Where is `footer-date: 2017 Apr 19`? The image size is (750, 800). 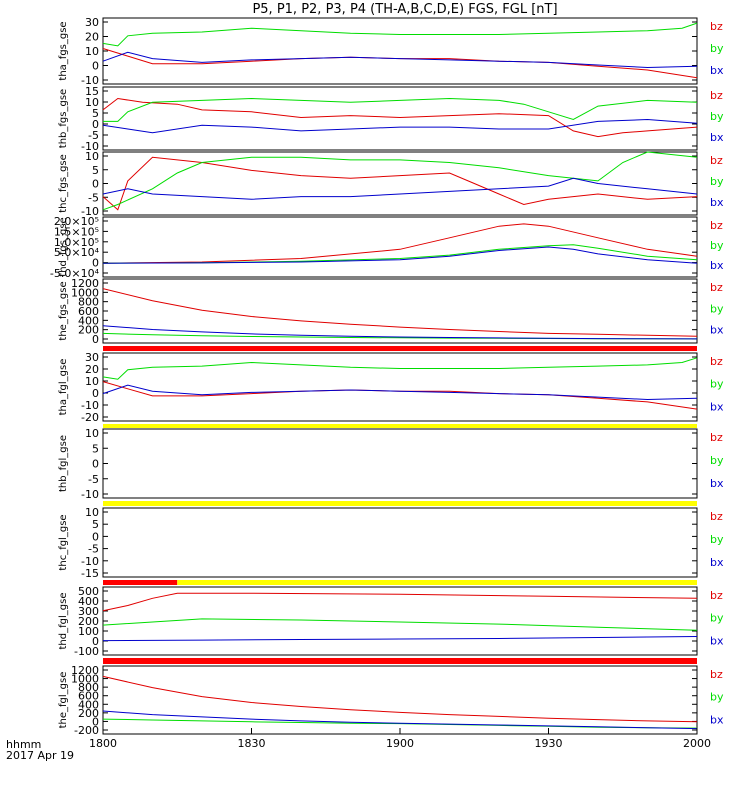 footer-date: 2017 Apr 19 is located at coordinates (40, 755).